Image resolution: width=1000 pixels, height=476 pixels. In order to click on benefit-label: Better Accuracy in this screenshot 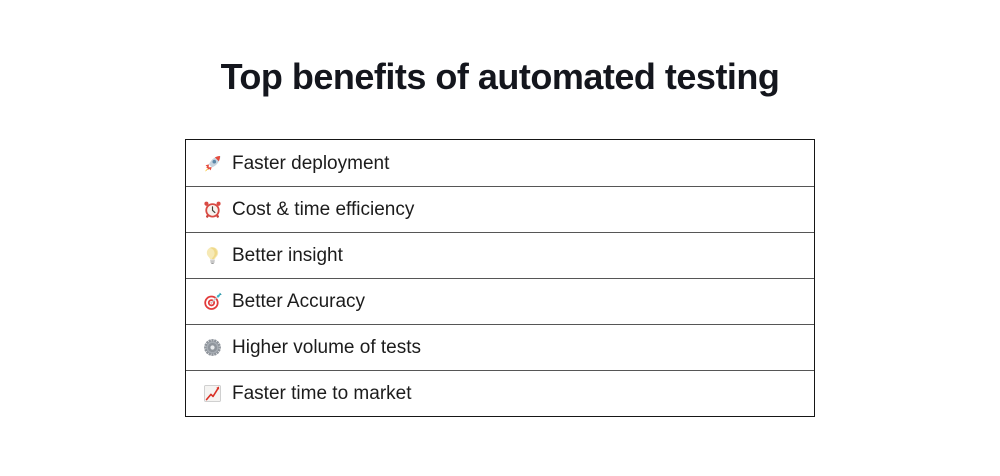, I will do `click(299, 301)`.